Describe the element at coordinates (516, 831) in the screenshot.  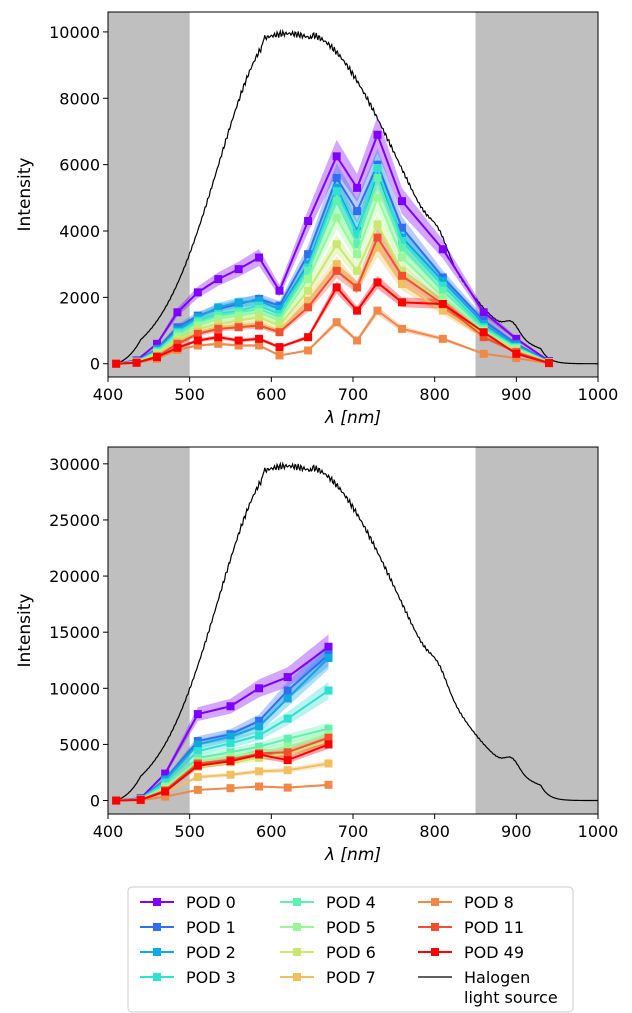
I see `x-tick-label: 900` at that location.